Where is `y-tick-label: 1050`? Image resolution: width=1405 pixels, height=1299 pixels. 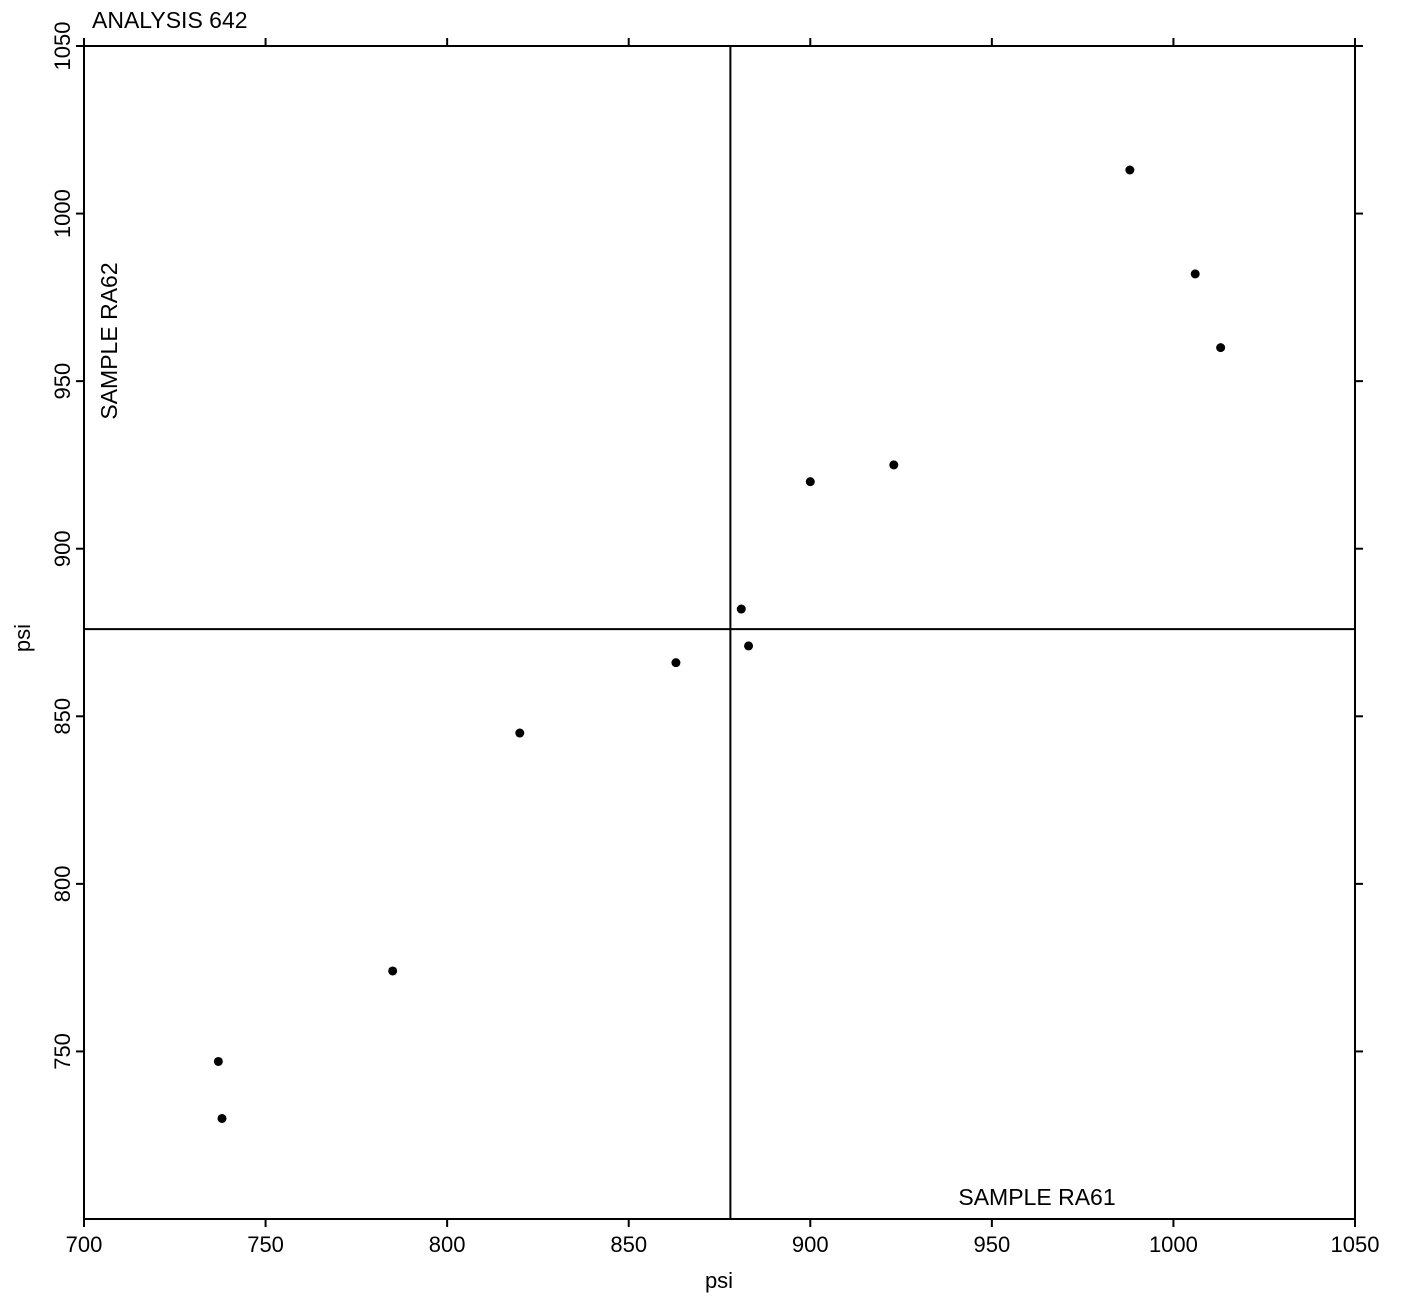 y-tick-label: 1050 is located at coordinates (62, 46).